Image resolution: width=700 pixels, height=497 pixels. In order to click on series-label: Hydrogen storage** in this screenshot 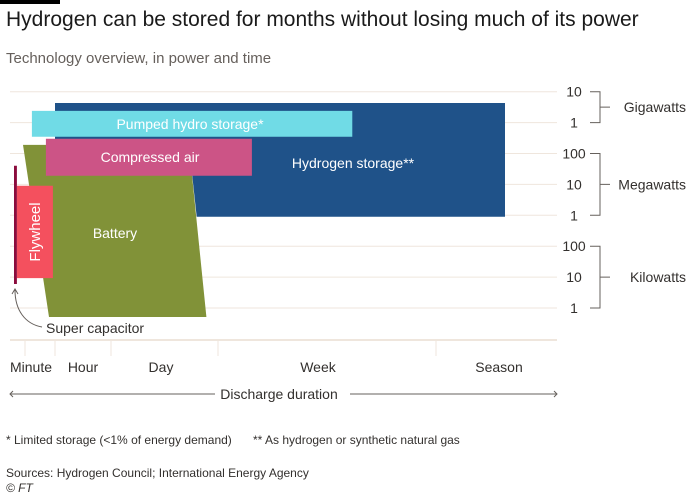, I will do `click(353, 163)`.